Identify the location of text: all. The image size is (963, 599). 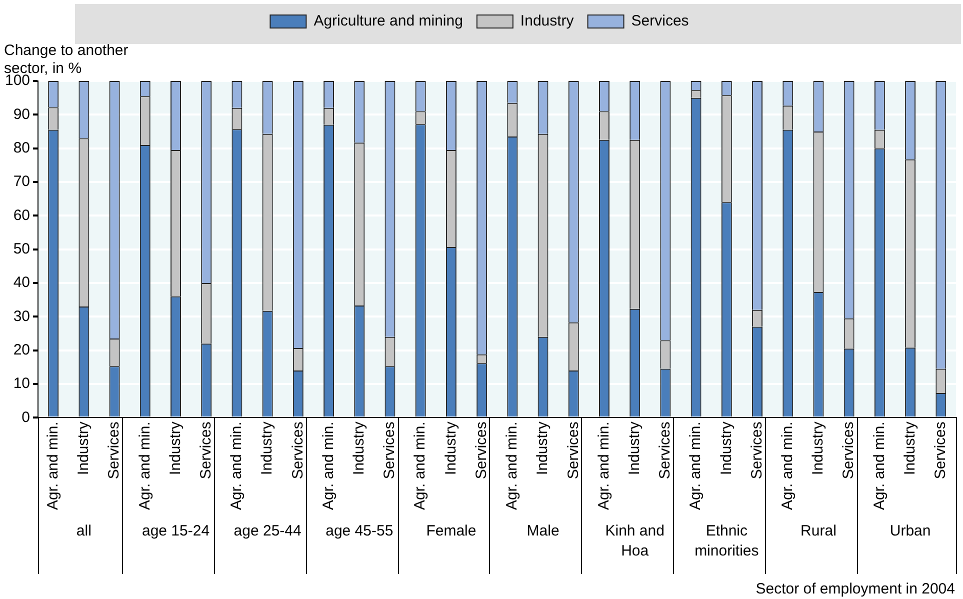
(84, 531).